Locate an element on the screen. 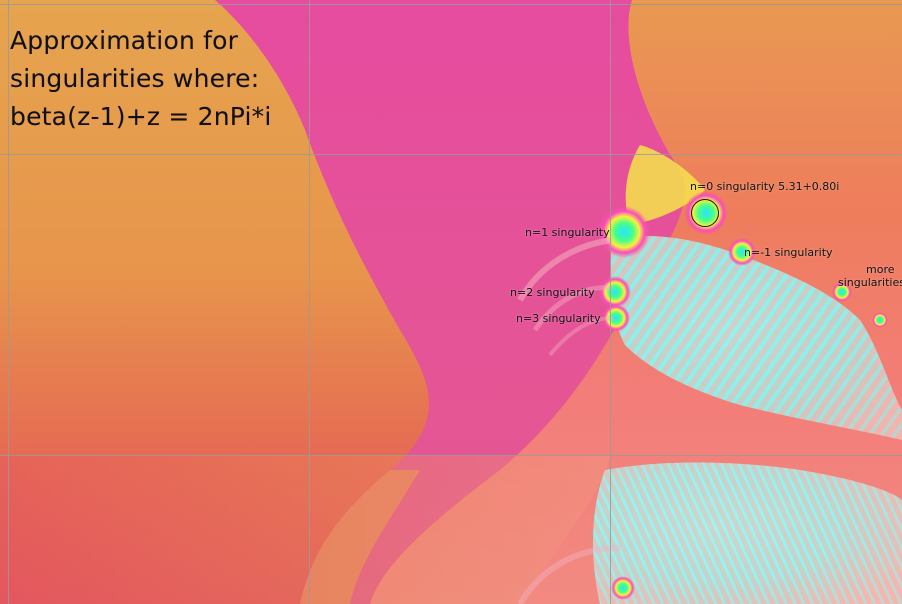  annotation-n1: n=1 singularity is located at coordinates (567, 232).